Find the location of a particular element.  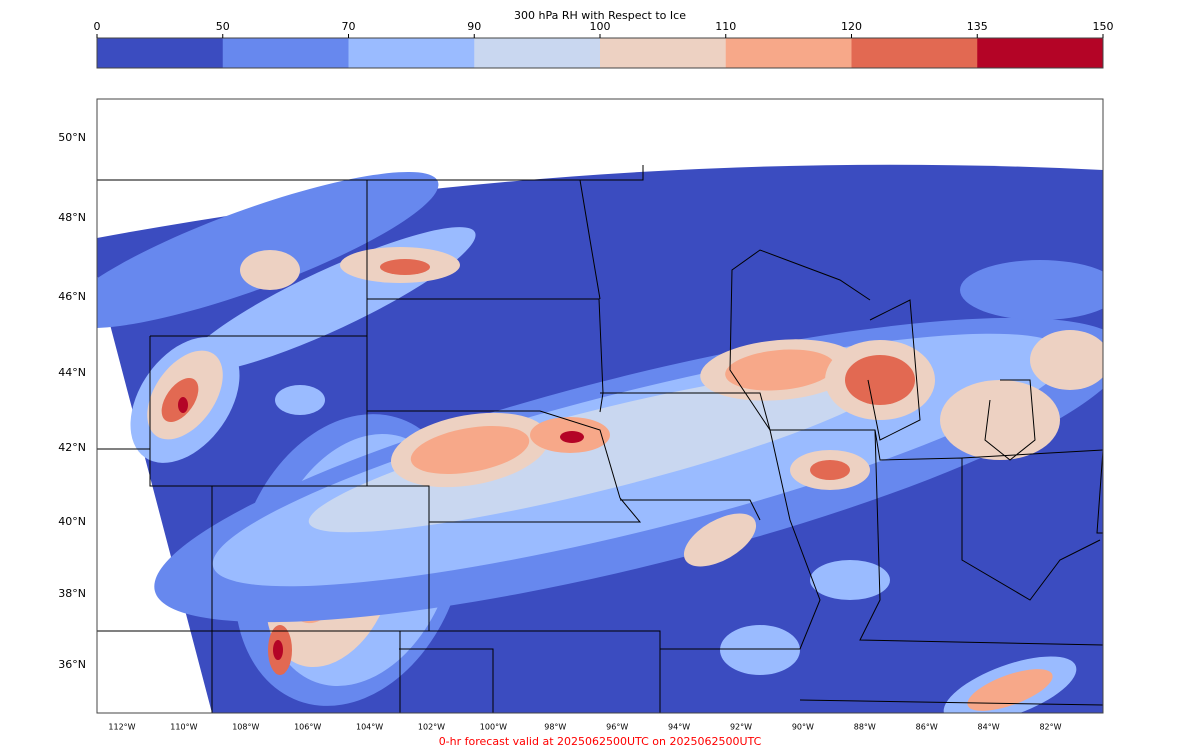

lon-label: 86°W is located at coordinates (927, 727).